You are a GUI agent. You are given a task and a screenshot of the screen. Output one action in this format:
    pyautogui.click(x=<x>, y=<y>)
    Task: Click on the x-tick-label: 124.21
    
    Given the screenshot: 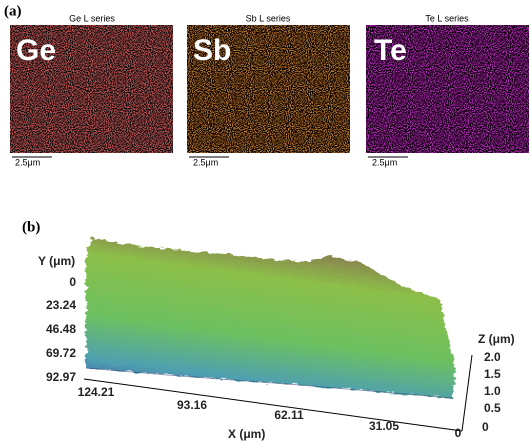 What is the action you would take?
    pyautogui.click(x=96, y=392)
    